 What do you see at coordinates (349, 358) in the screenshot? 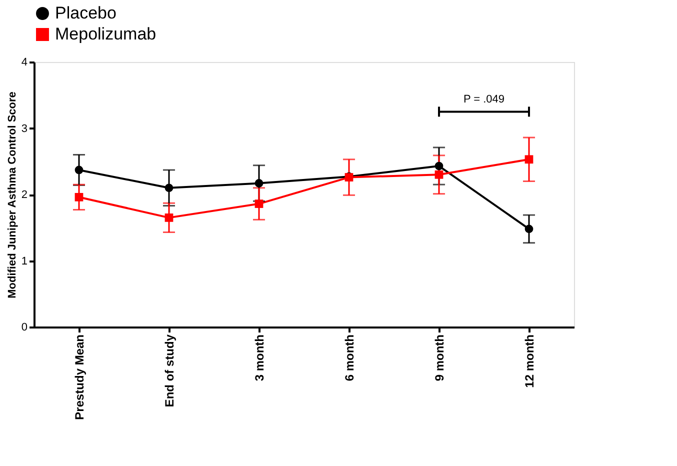
I see `x-tick-label: 6 month` at bounding box center [349, 358].